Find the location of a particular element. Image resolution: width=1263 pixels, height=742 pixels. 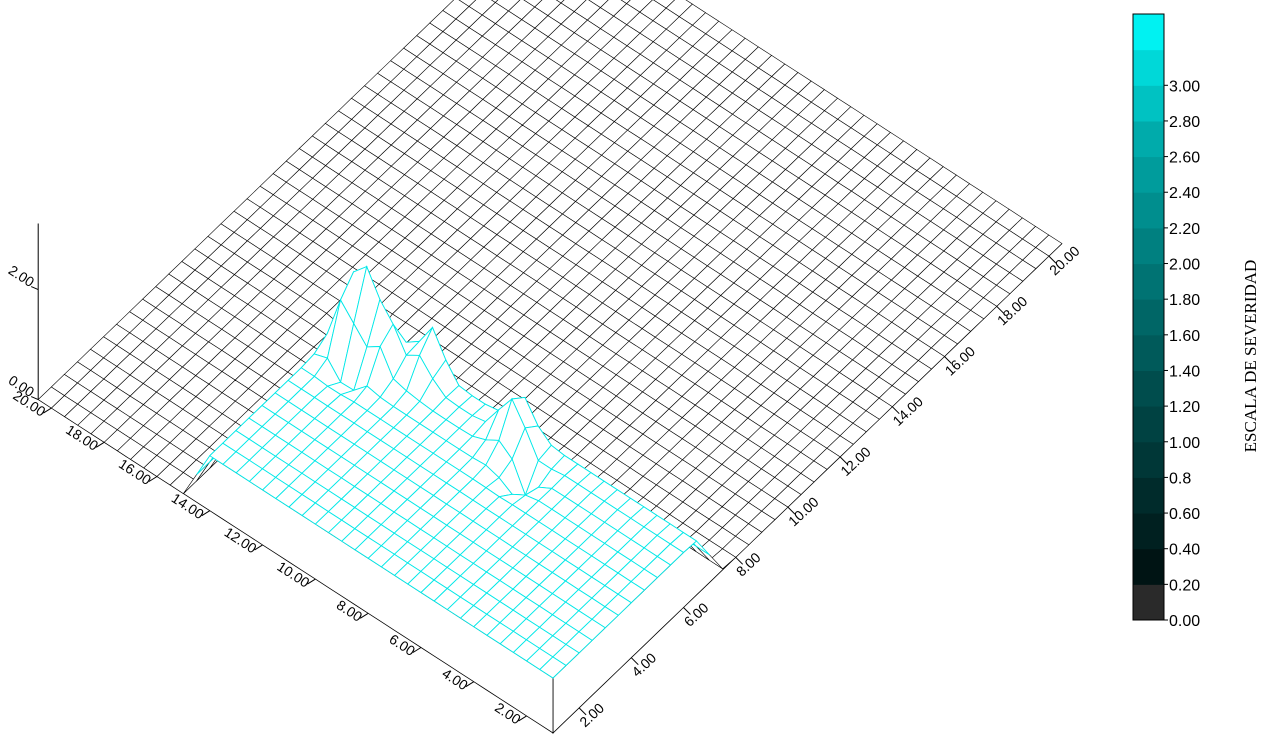

z-tick-label: 2.00 is located at coordinates (22, 276).